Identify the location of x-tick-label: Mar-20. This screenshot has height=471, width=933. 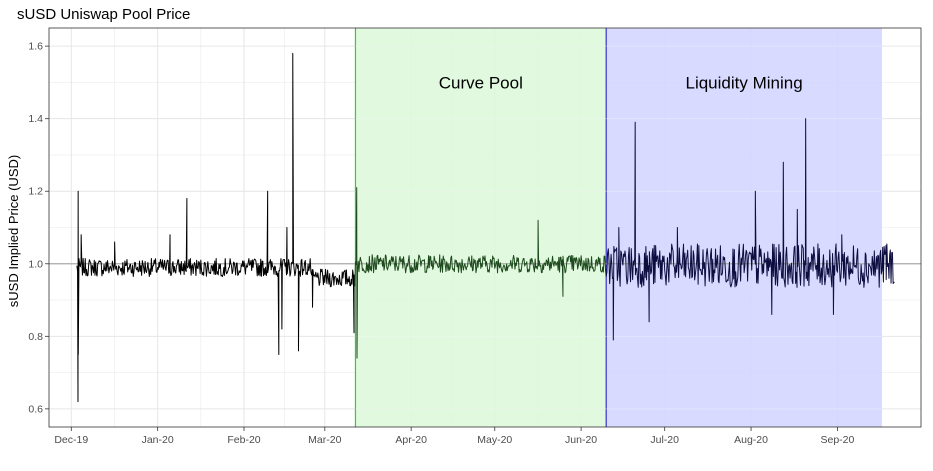
(324, 440).